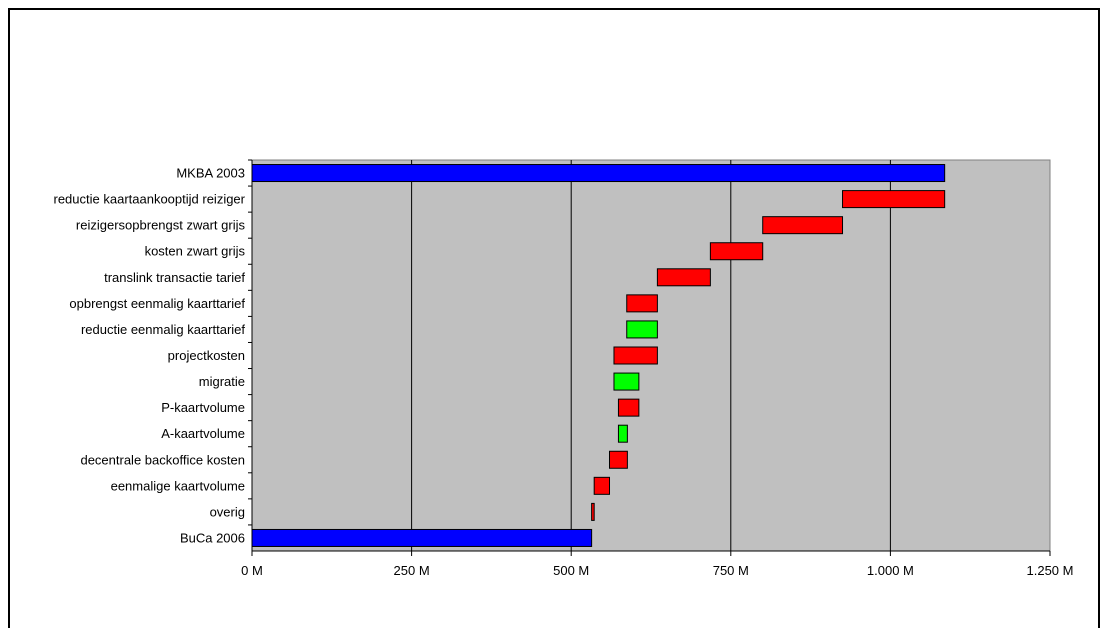 The image size is (1105, 628). What do you see at coordinates (890, 570) in the screenshot?
I see `x-tick-label: 1.000 M` at bounding box center [890, 570].